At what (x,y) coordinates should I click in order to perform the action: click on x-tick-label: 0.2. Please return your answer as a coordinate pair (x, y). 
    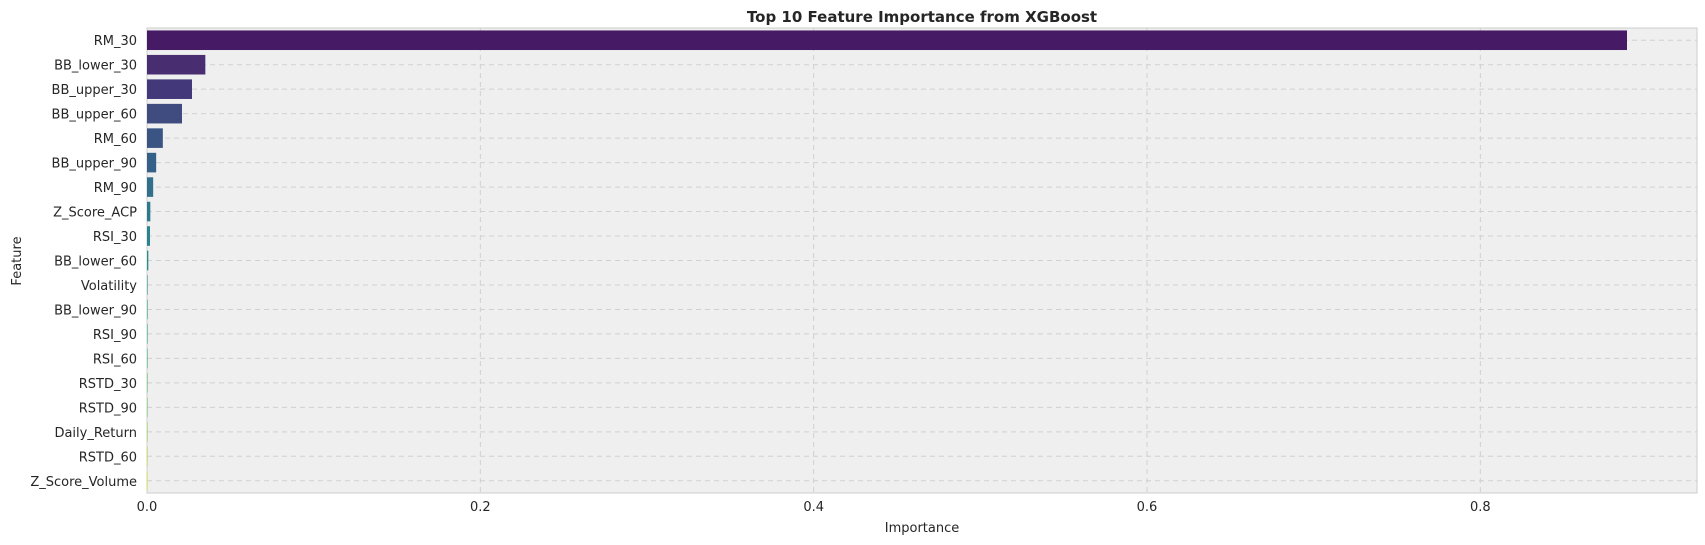
    Looking at the image, I should click on (480, 507).